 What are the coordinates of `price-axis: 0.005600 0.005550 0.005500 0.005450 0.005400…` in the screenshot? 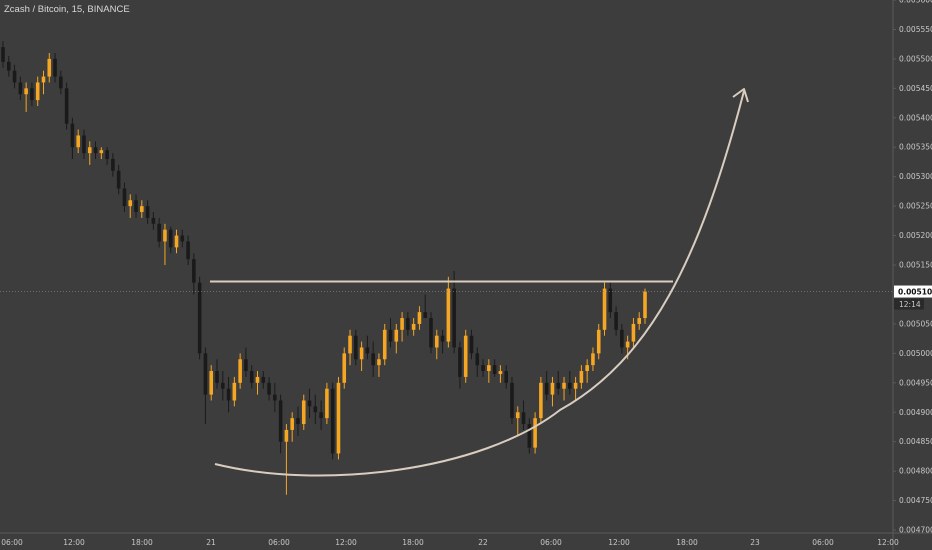 It's located at (912, 275).